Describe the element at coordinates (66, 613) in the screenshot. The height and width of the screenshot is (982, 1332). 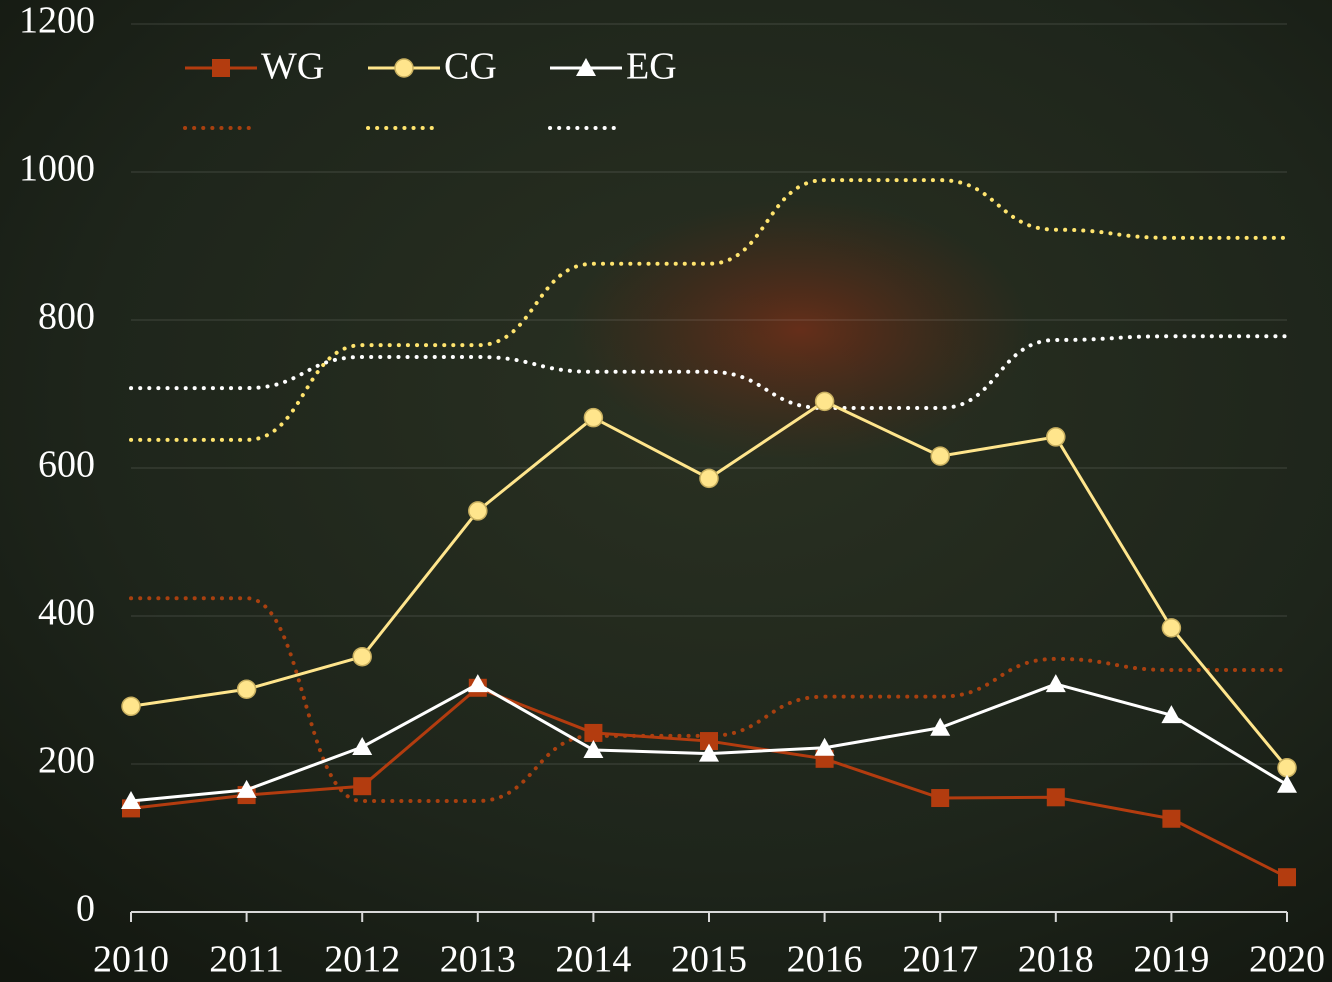
I see `y-tick-label: 400` at that location.